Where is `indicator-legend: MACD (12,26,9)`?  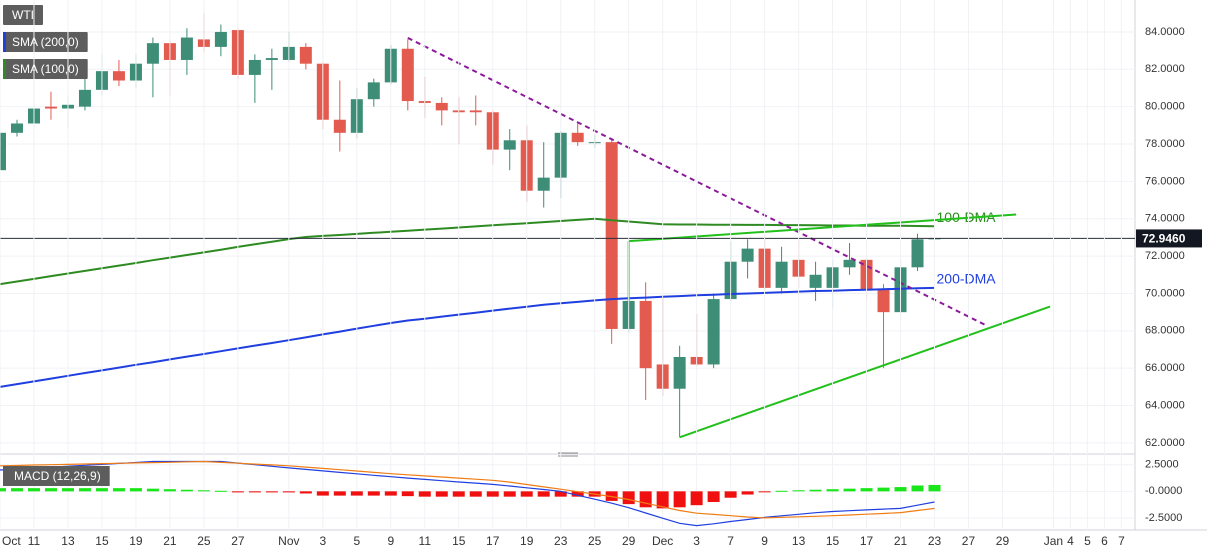 indicator-legend: MACD (12,26,9) is located at coordinates (56, 476).